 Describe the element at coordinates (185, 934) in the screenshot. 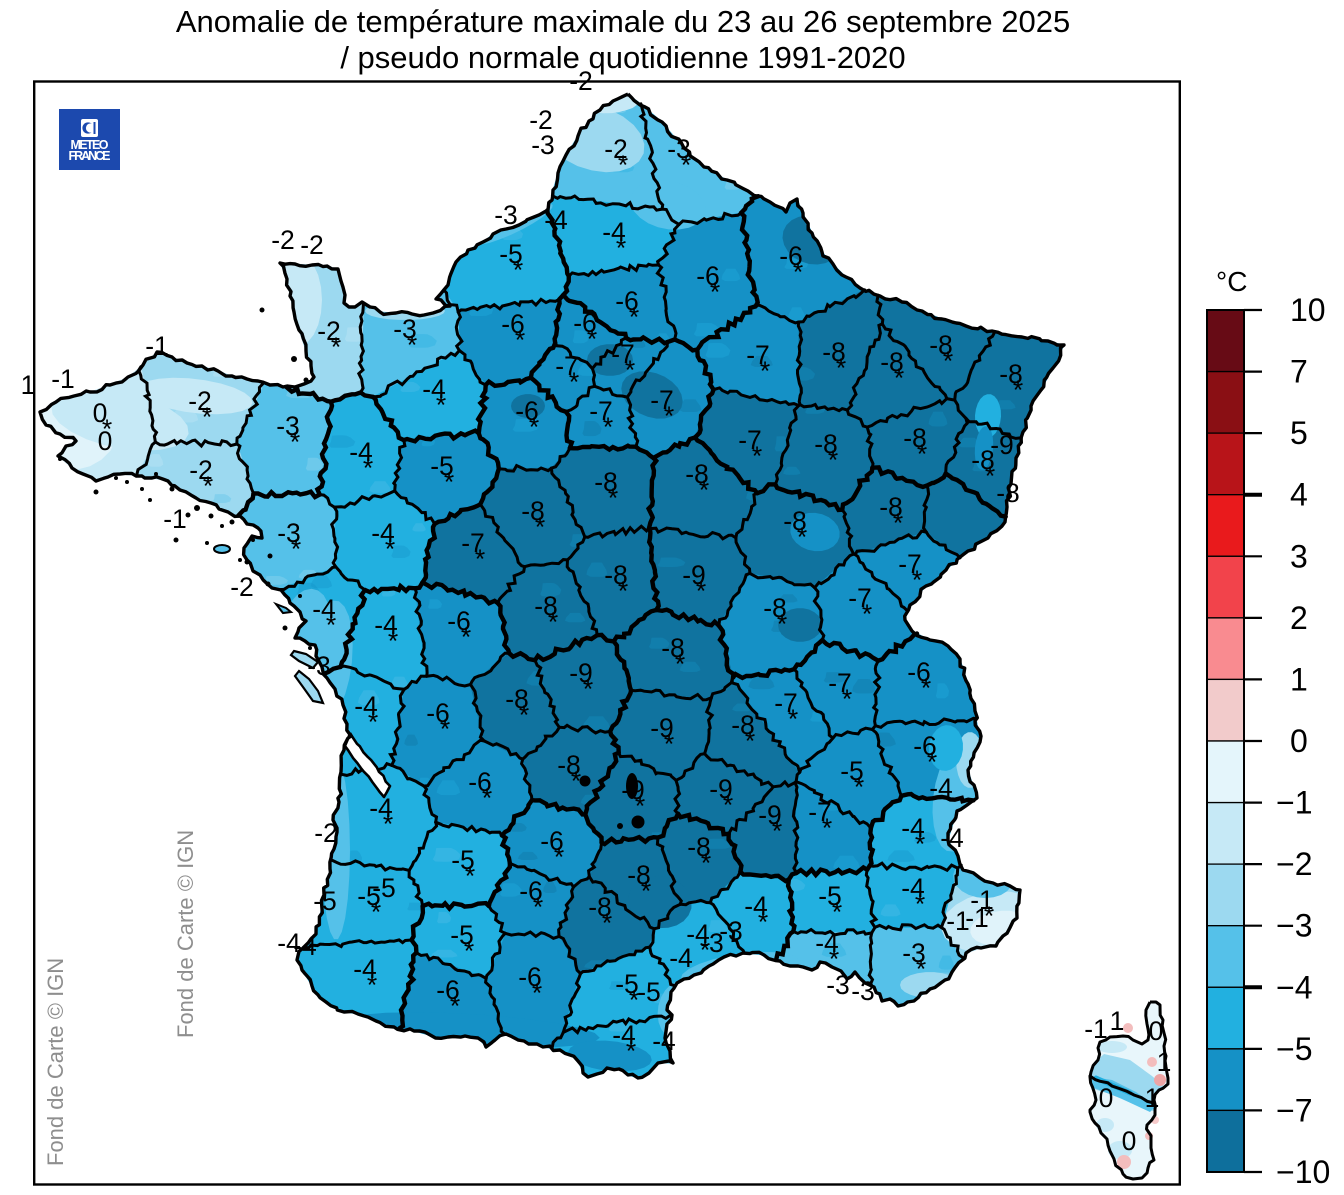

I see `svg-text: Fond de Carte © IGN` at that location.